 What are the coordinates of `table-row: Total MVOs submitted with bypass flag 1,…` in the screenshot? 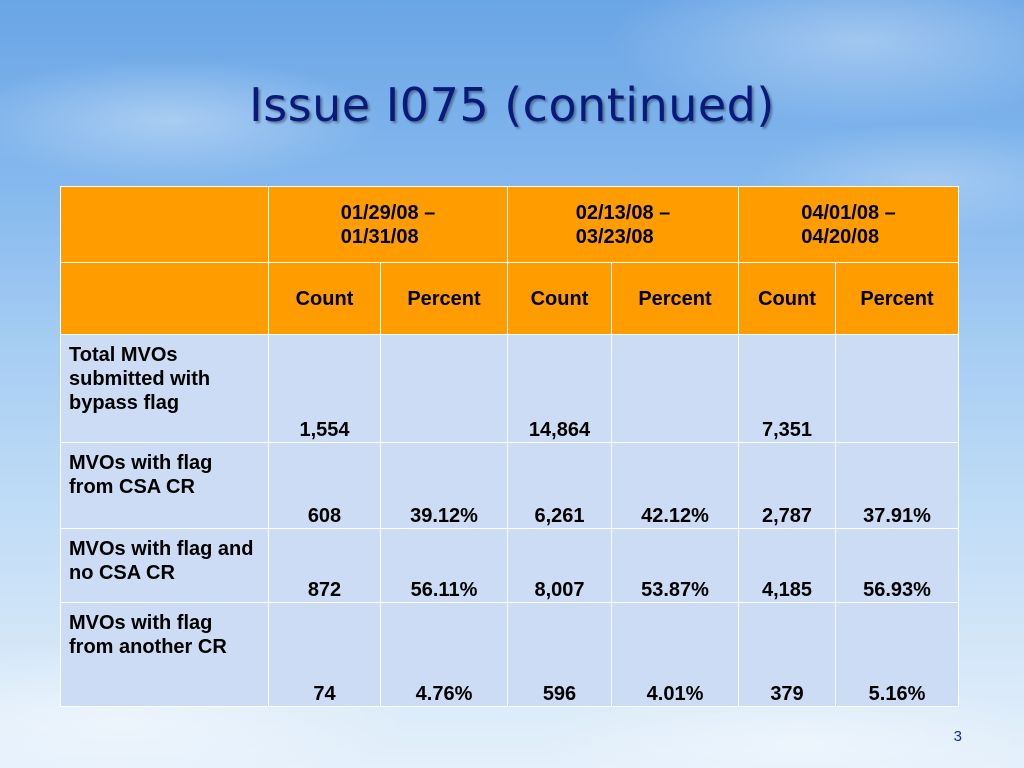 It's located at (509, 388).